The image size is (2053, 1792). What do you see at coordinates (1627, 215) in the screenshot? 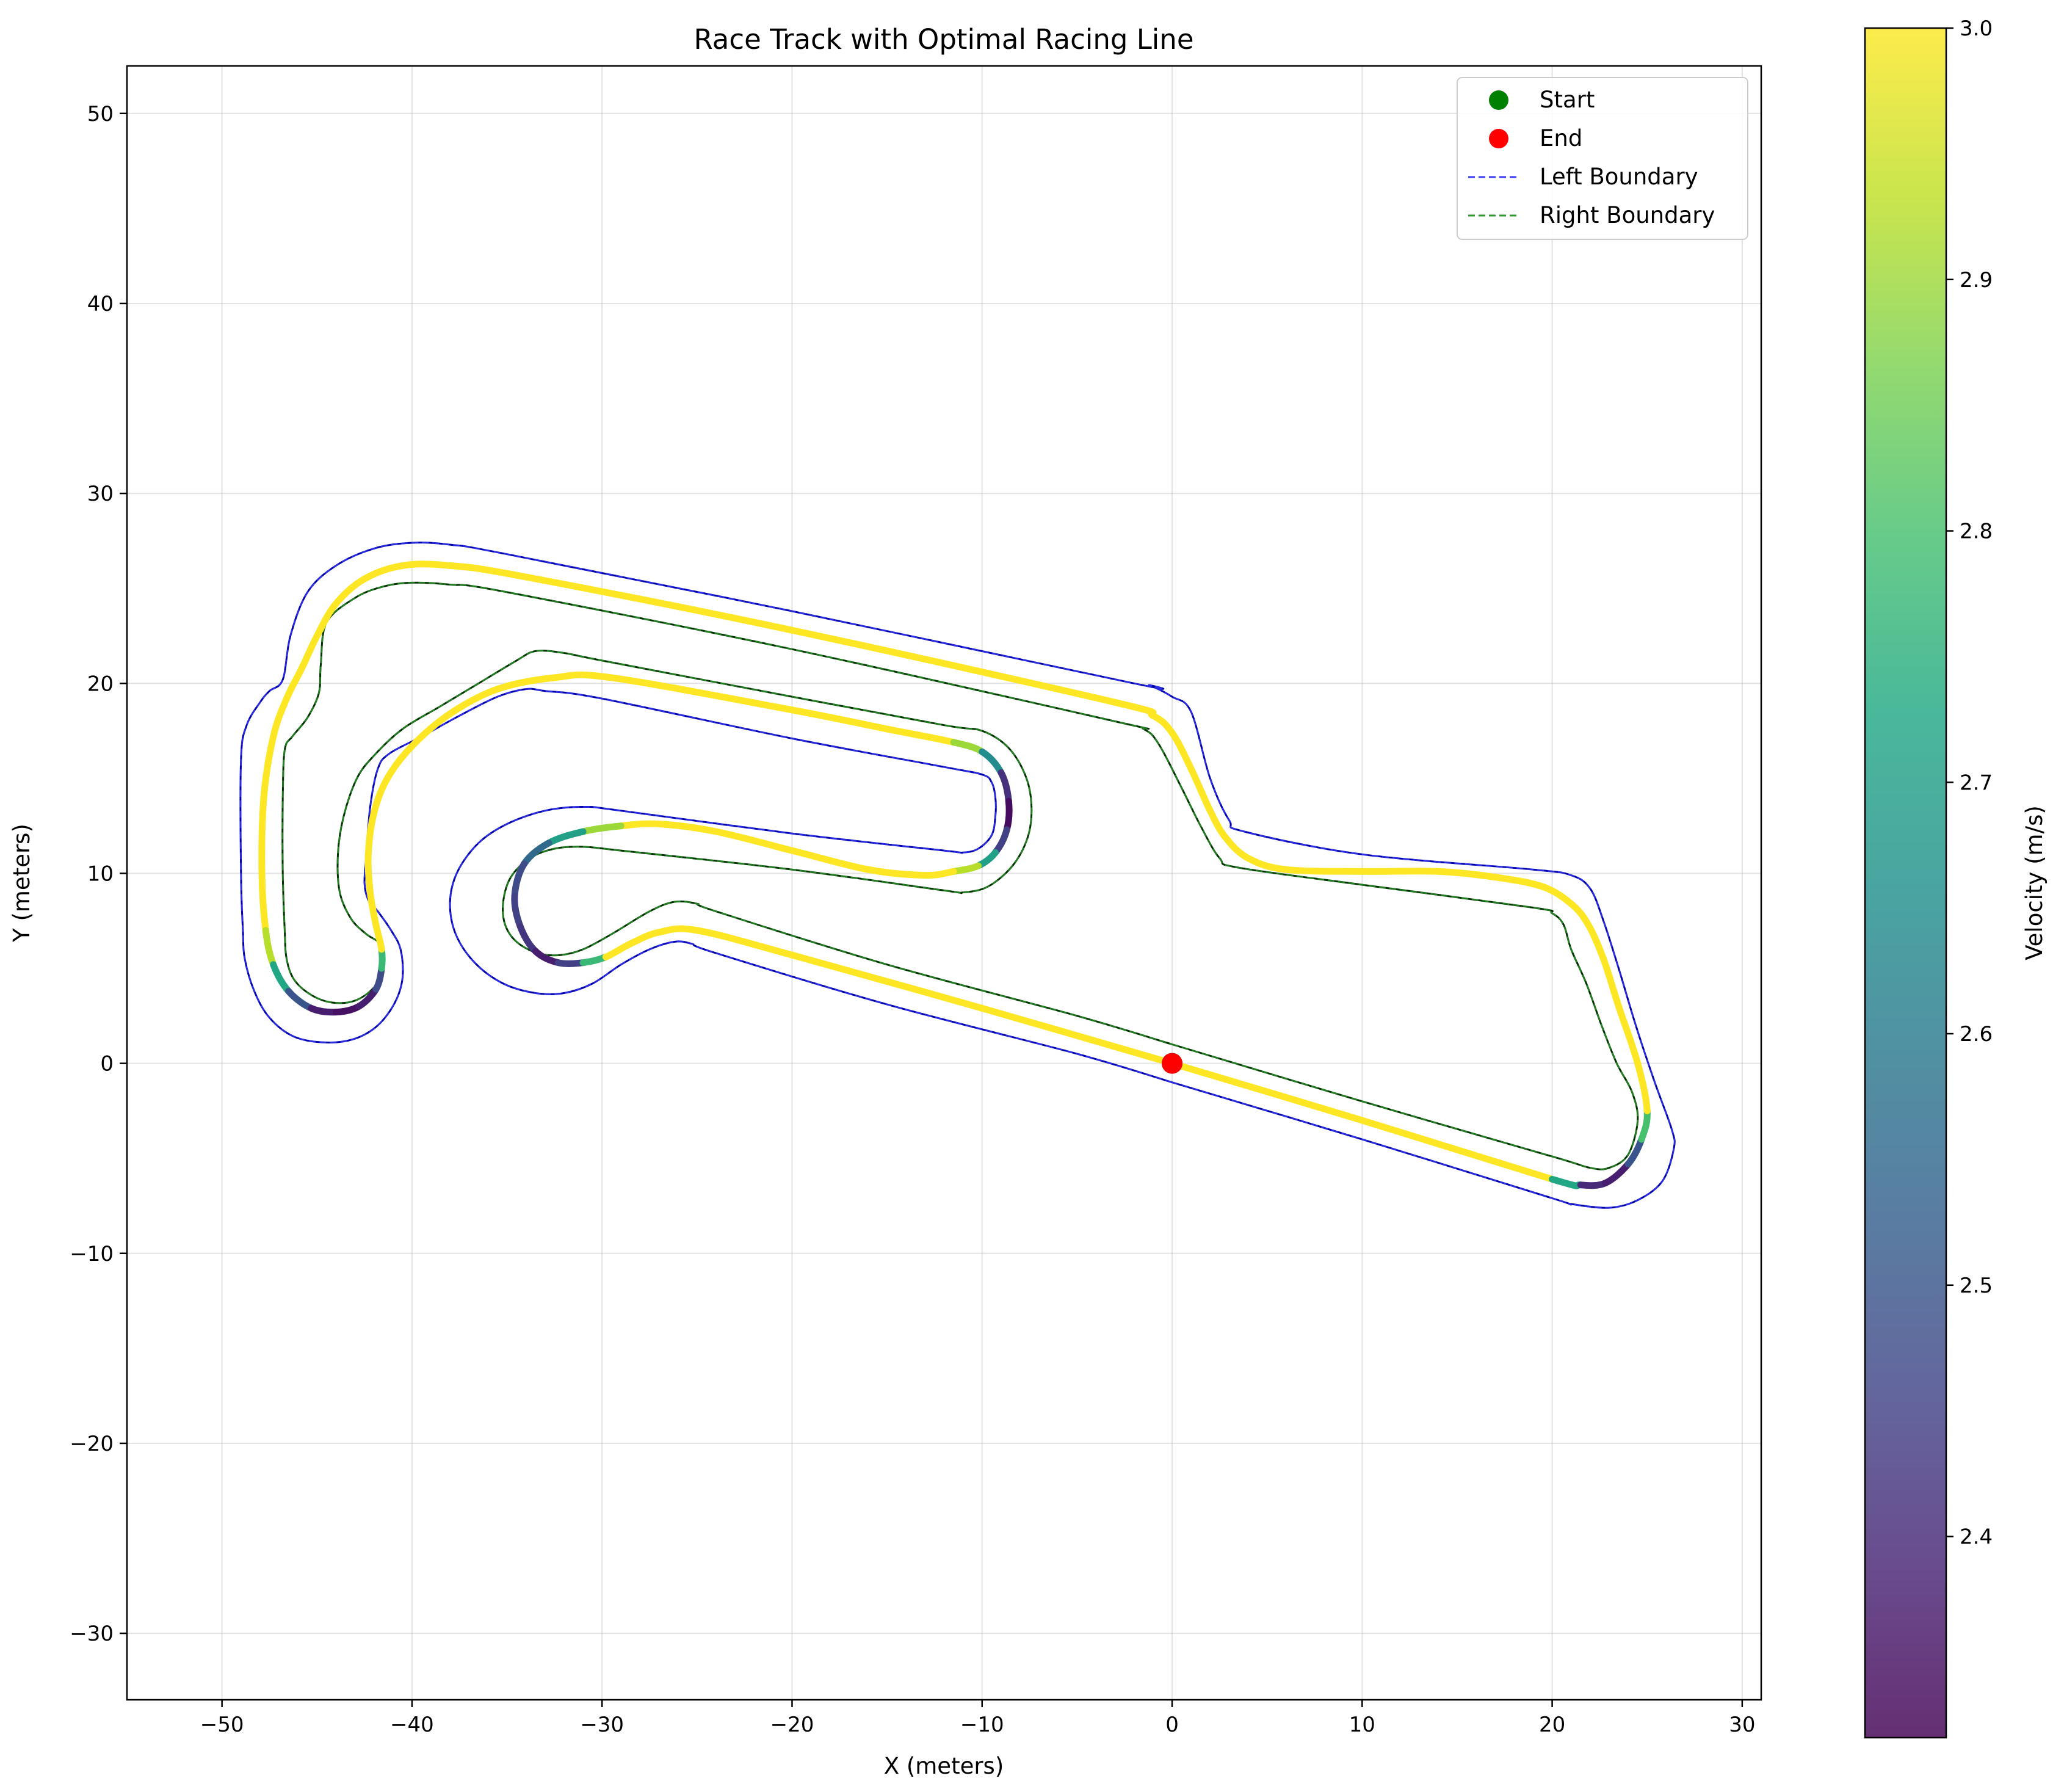
I see `legend-right-boundary-label: Right Boundary` at bounding box center [1627, 215].